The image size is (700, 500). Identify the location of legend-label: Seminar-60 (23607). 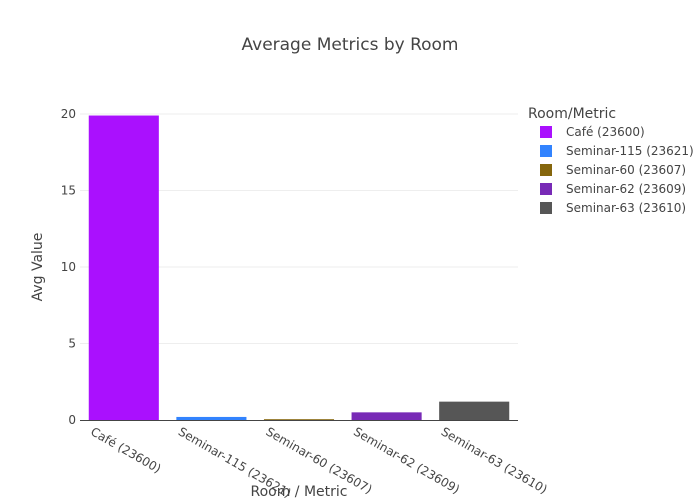
(626, 170).